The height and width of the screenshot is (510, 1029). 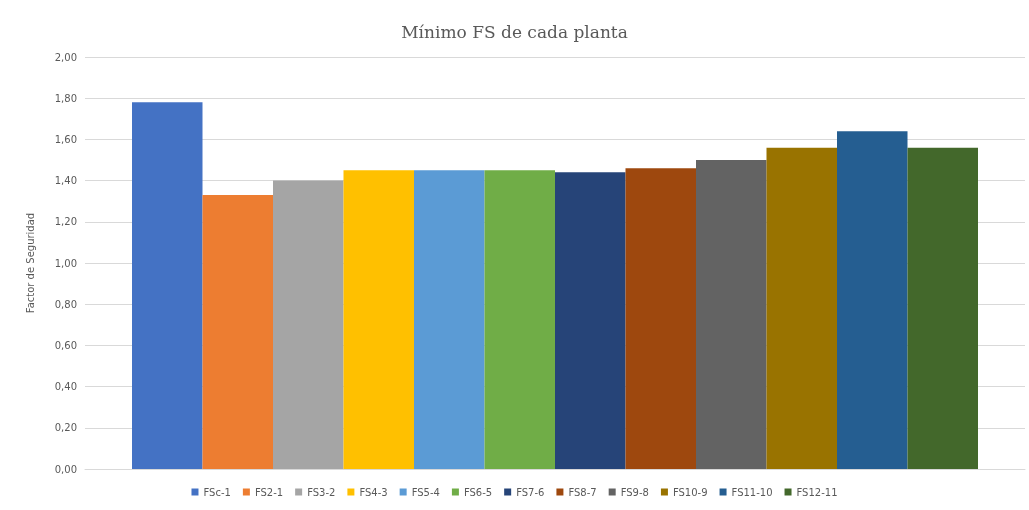 I want to click on legend-label: FS11-10, so click(x=752, y=492).